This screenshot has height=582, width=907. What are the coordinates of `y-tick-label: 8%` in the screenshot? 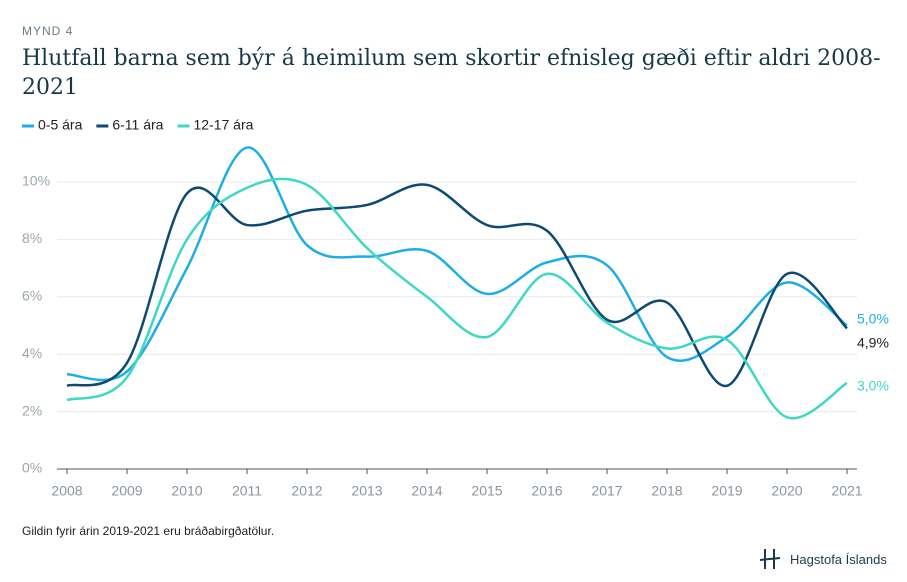 It's located at (32, 238).